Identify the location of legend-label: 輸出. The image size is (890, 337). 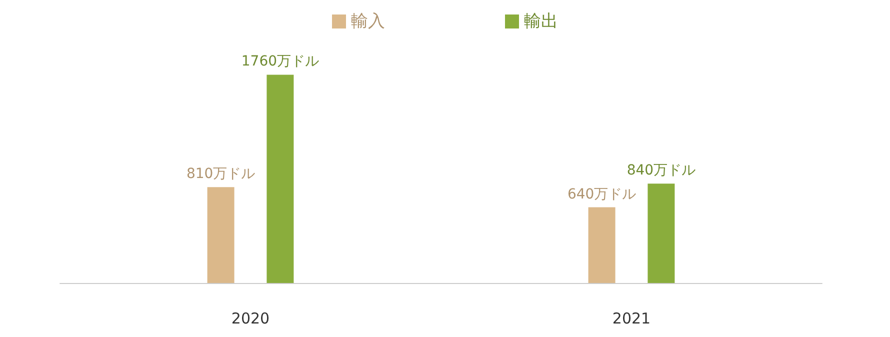
(541, 22).